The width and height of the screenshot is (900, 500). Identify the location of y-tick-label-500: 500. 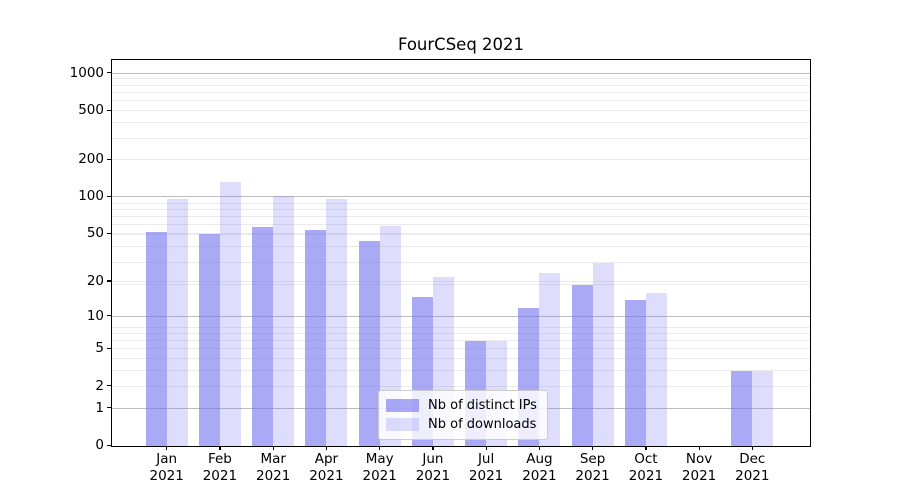
(91, 110).